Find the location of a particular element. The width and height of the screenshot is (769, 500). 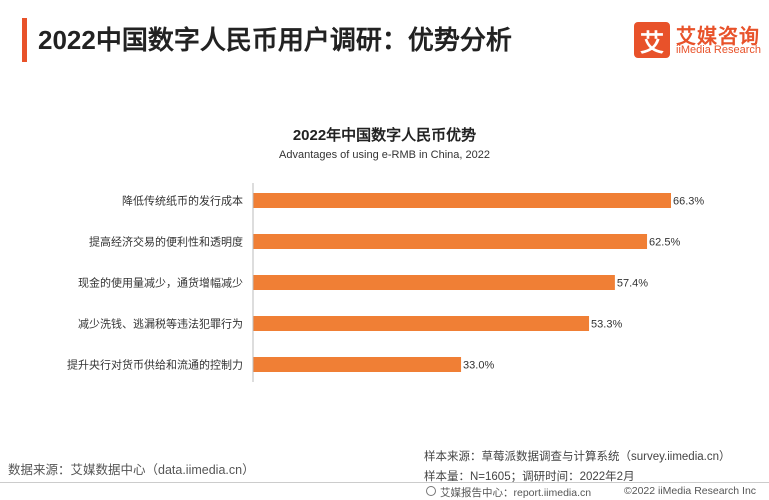

chart-title: 2022年中国数字人民币优势 is located at coordinates (384, 135).